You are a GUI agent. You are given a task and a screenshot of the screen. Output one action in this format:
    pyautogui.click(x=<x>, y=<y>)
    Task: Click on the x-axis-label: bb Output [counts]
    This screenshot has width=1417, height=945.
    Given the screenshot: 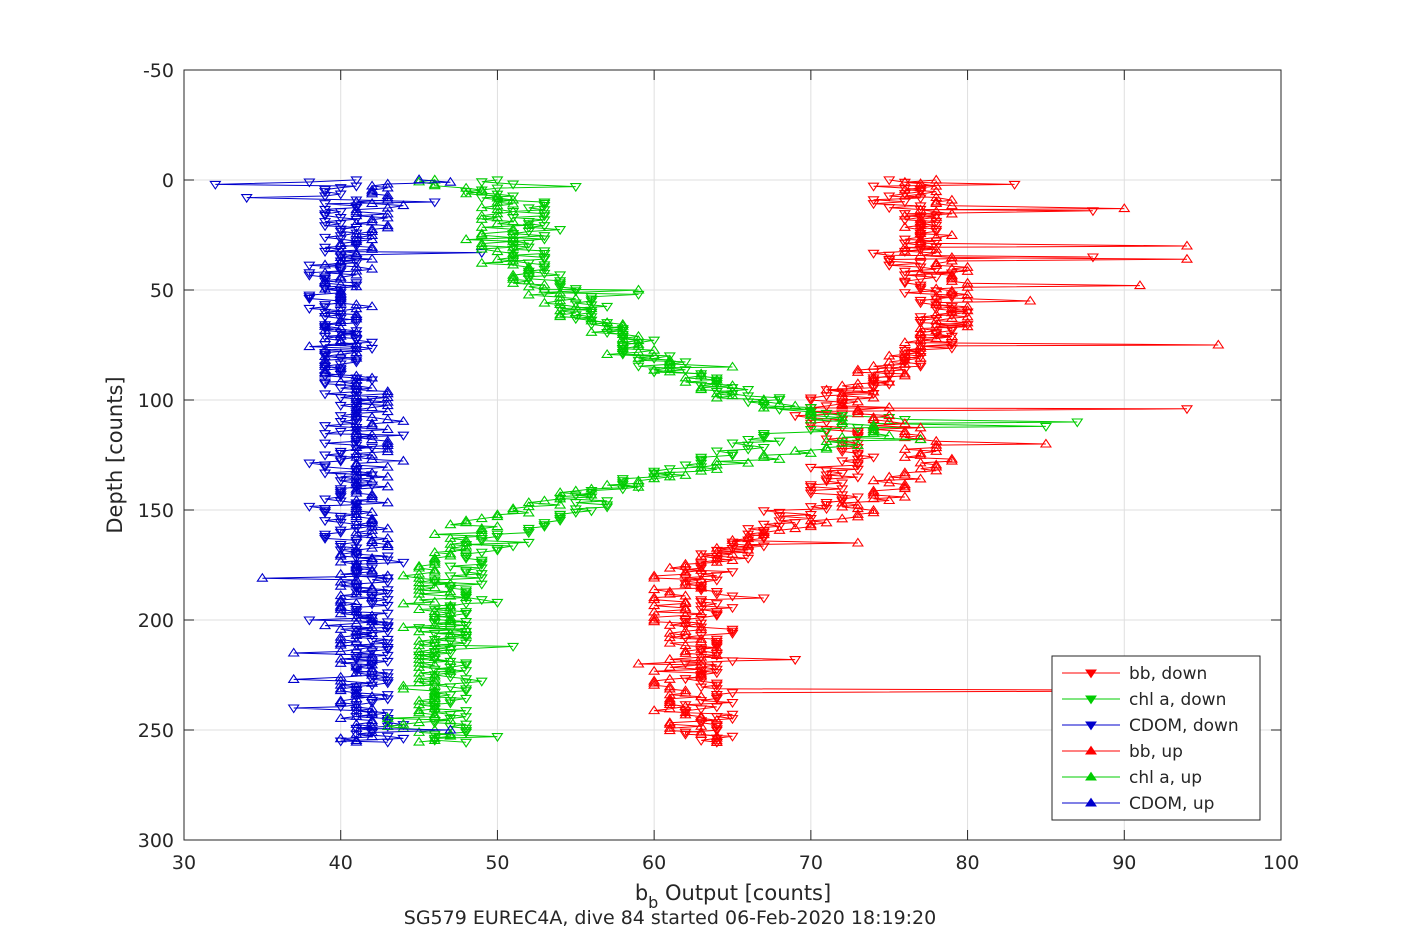 What is the action you would take?
    pyautogui.click(x=733, y=896)
    